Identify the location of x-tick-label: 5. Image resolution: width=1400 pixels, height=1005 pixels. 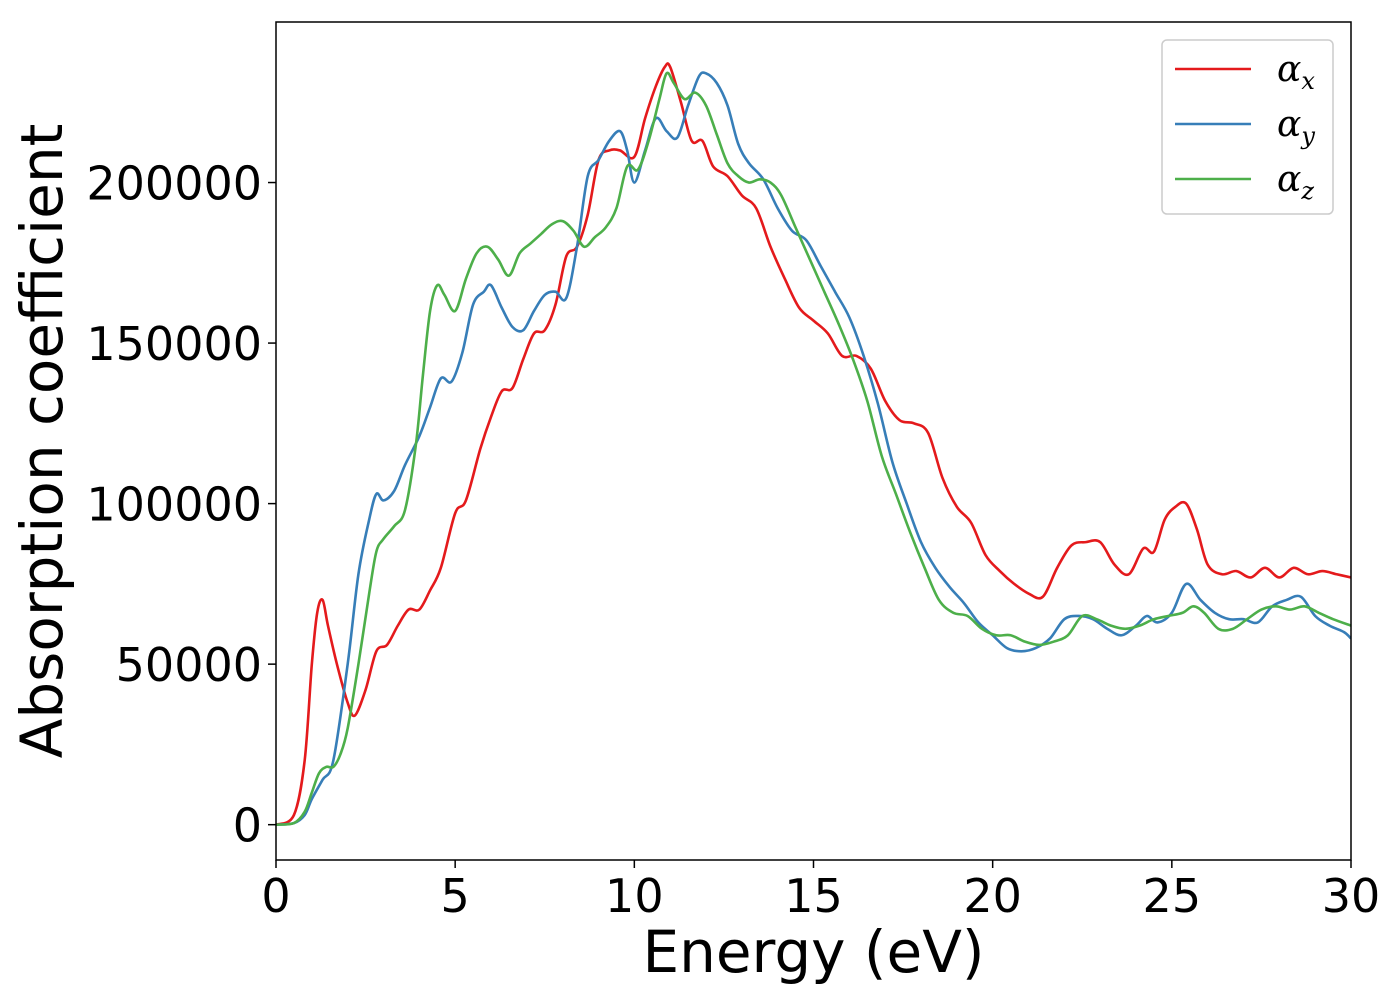
(455, 896).